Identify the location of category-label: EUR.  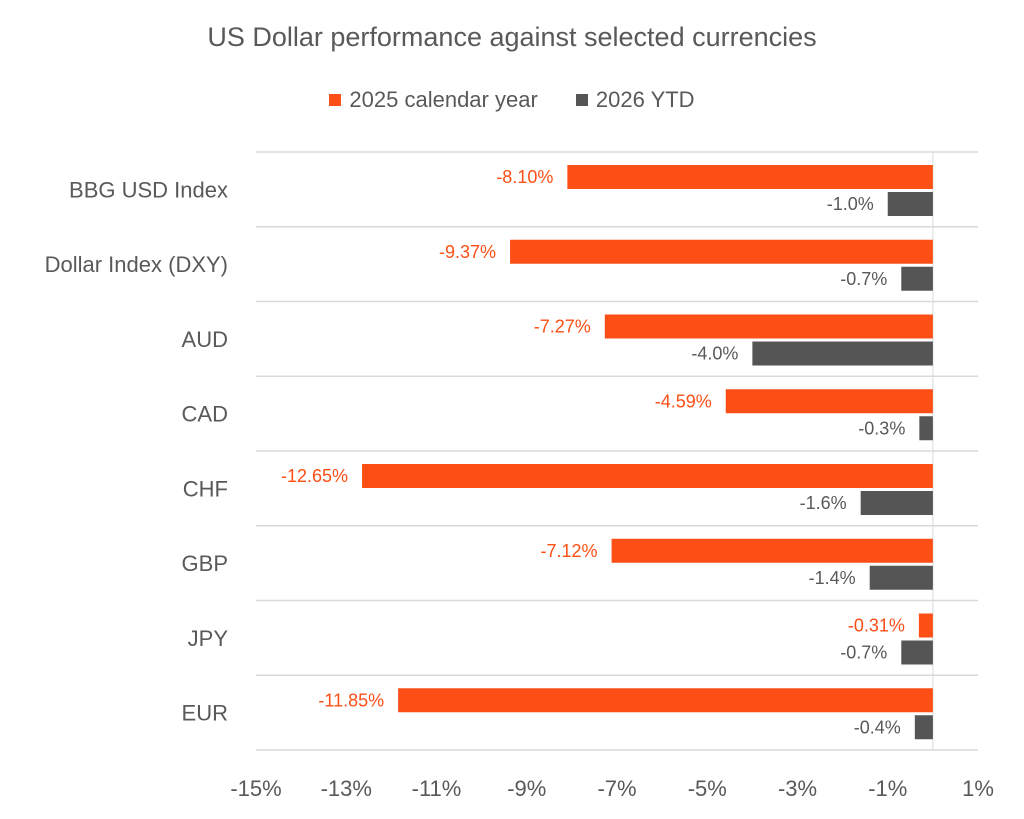
(205, 713).